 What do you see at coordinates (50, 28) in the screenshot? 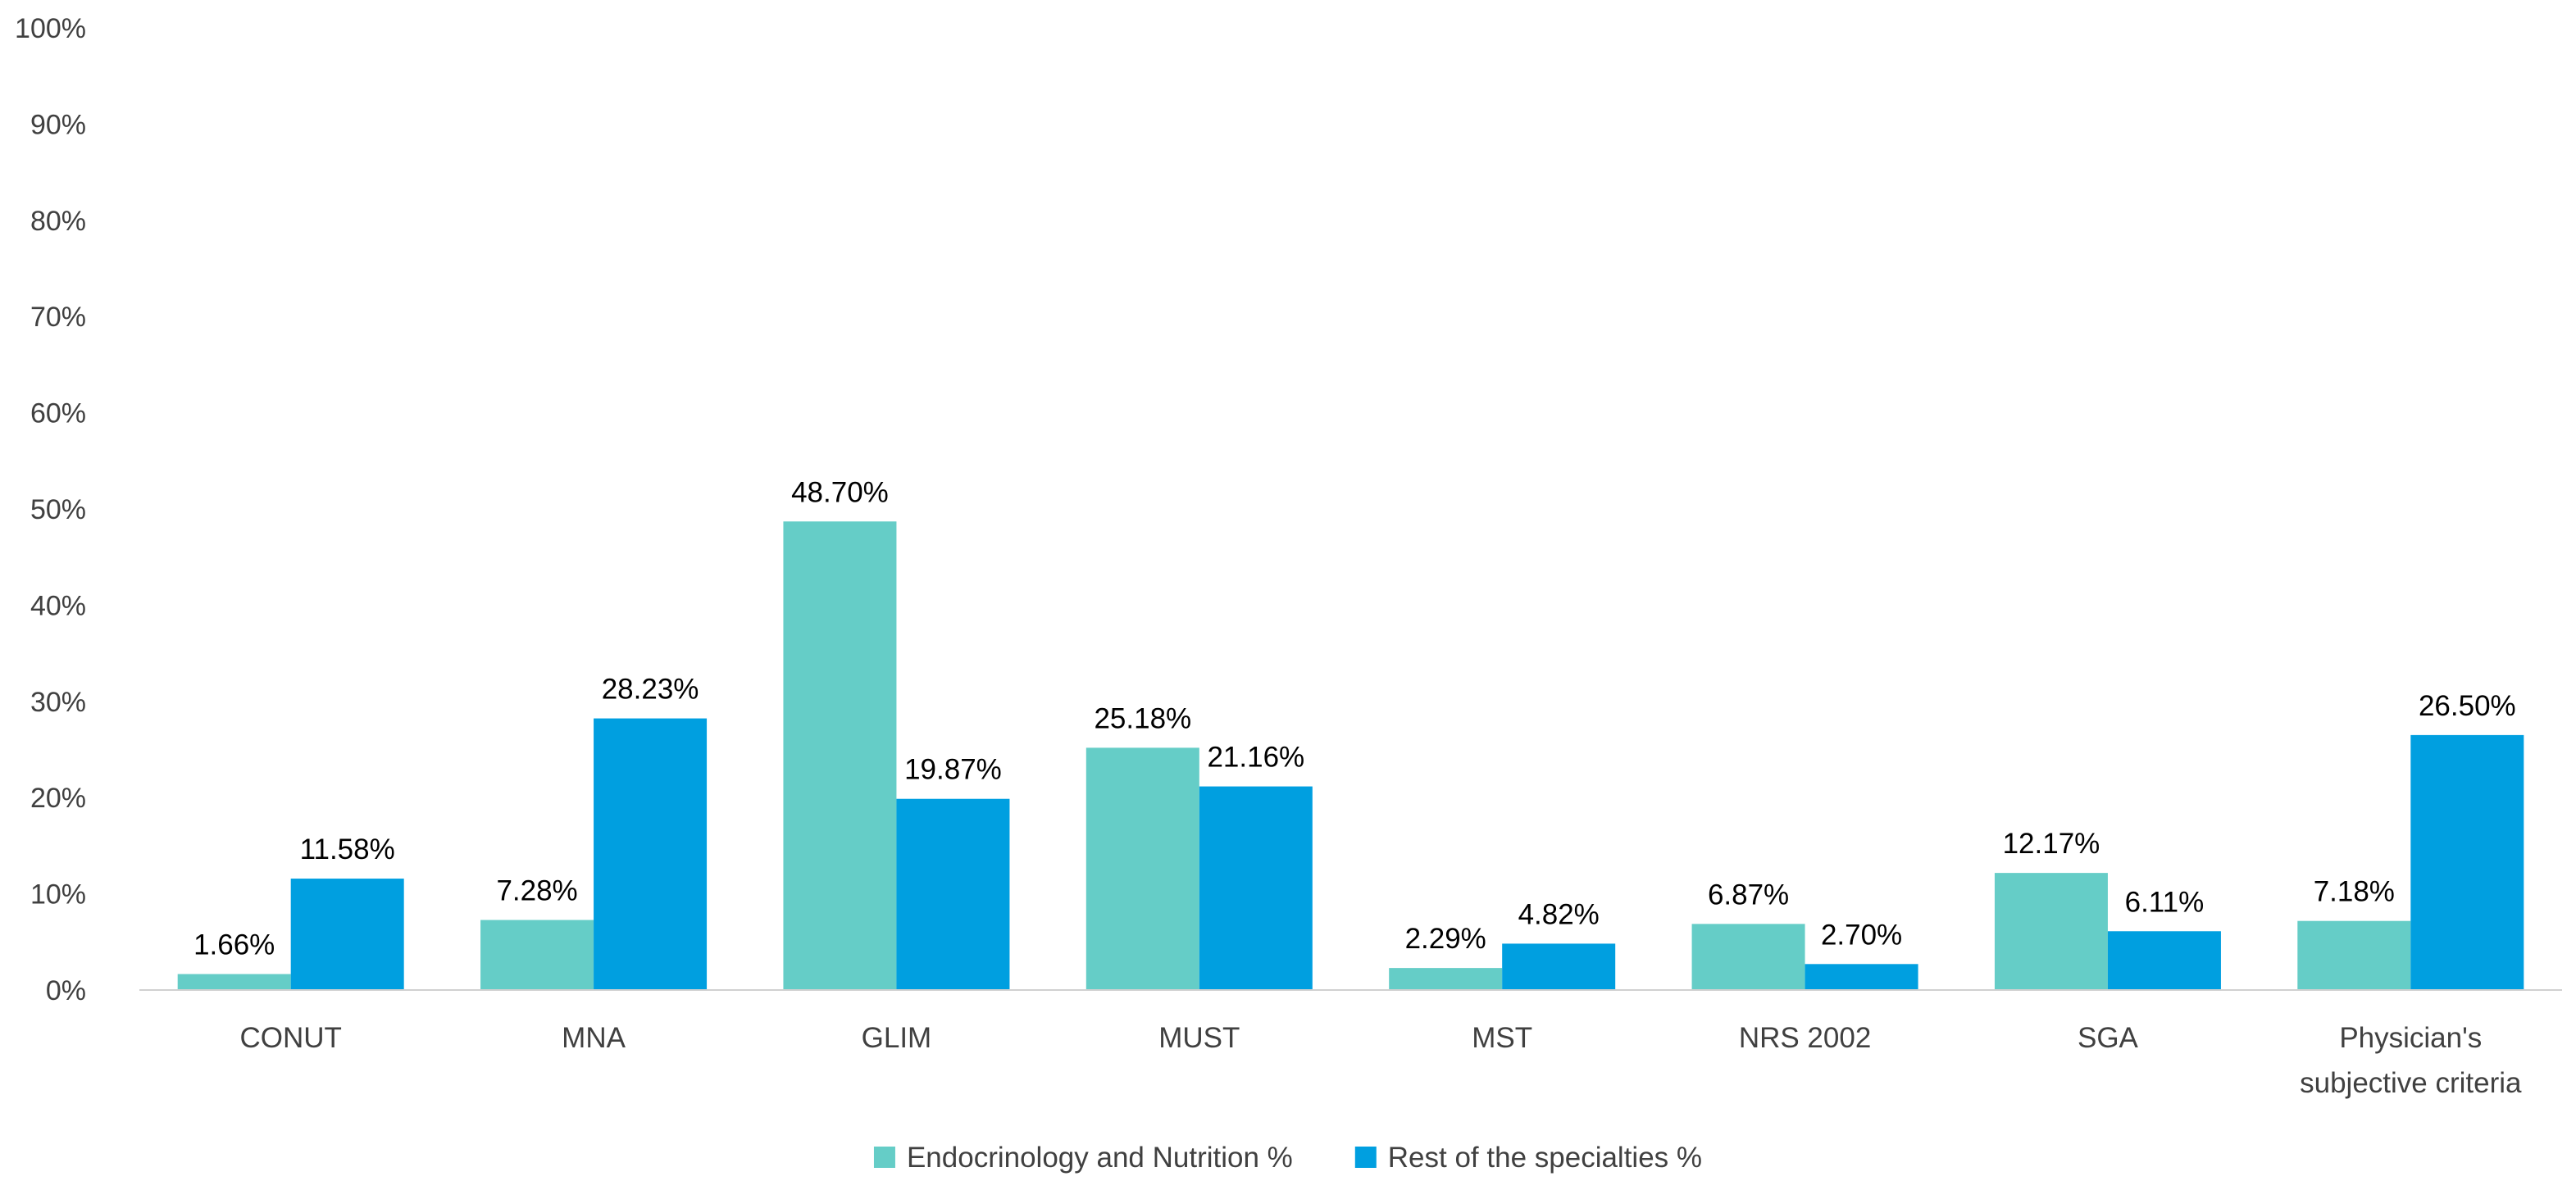
I see `y-tick-label: 100%` at bounding box center [50, 28].